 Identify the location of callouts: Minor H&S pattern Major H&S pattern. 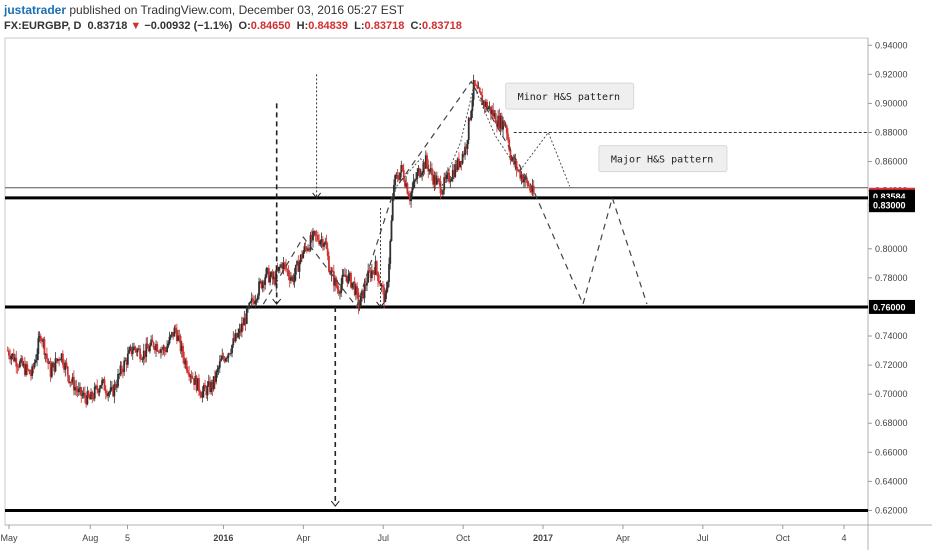
(616, 127).